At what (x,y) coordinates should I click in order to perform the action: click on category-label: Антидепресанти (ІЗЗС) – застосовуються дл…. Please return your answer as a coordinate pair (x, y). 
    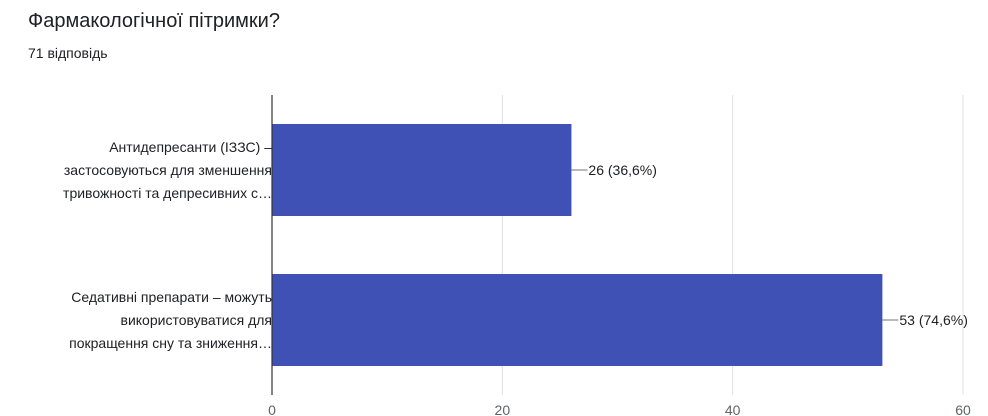
    Looking at the image, I should click on (137, 170).